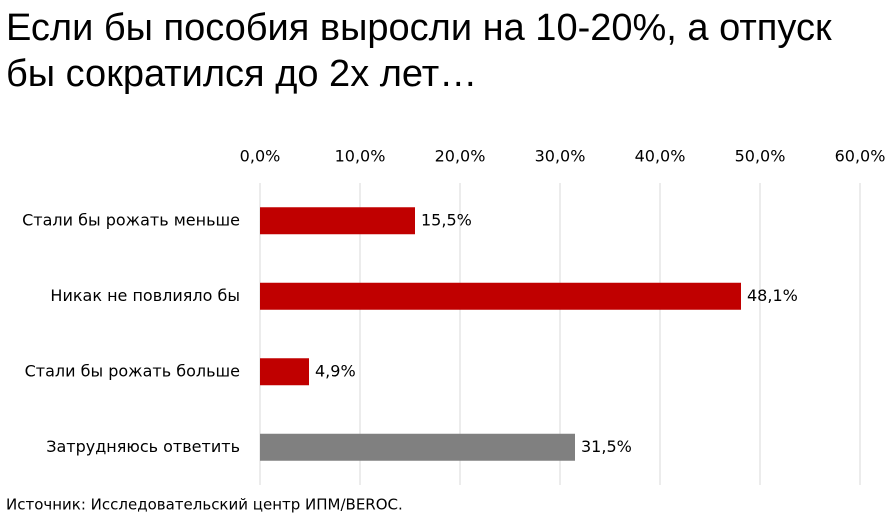 This screenshot has width=895, height=521. I want to click on y-tick-label: Никак не повлияло бы, so click(145, 295).